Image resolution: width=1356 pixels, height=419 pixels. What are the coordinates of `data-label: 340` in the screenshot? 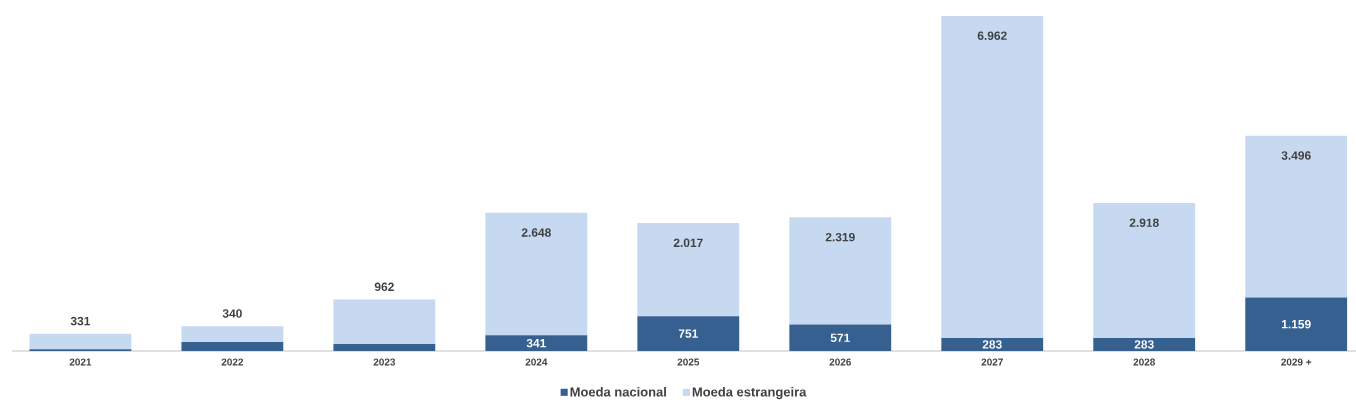 It's located at (232, 313).